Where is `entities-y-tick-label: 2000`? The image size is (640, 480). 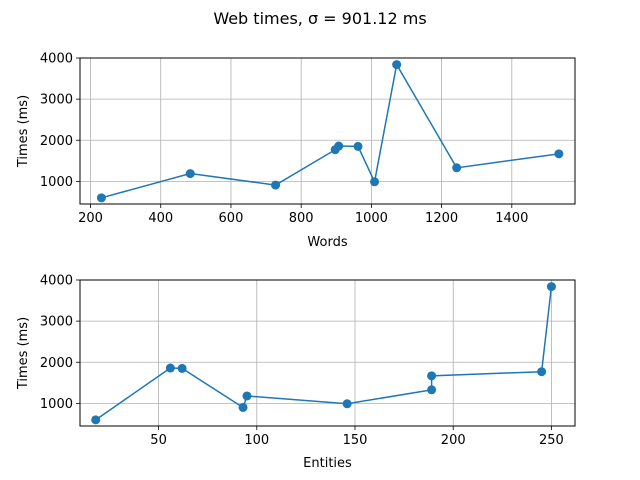 entities-y-tick-label: 2000 is located at coordinates (56, 363).